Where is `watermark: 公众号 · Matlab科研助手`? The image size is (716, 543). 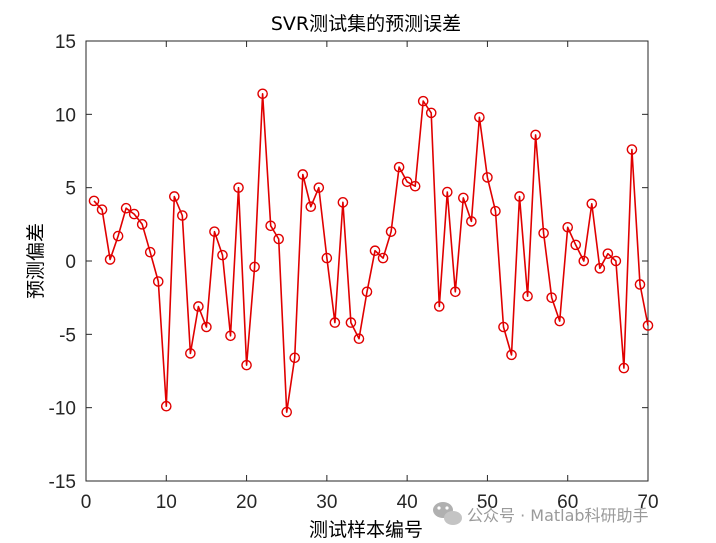
watermark: 公众号 · Matlab科研助手 is located at coordinates (541, 513).